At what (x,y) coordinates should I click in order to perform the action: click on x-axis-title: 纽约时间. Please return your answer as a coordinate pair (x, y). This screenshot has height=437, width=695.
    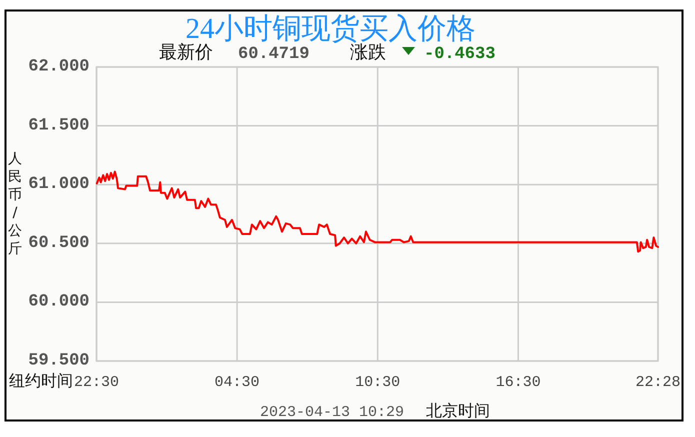
    Looking at the image, I should click on (41, 380).